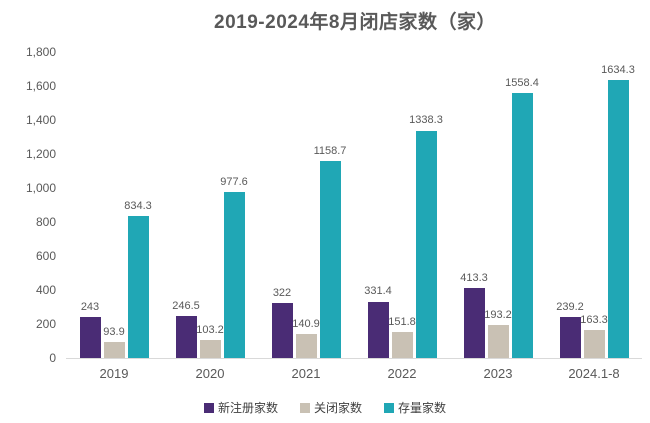 This screenshot has height=423, width=650. What do you see at coordinates (570, 205) in the screenshot?
I see `bar-column-series-0: 239.2` at bounding box center [570, 205].